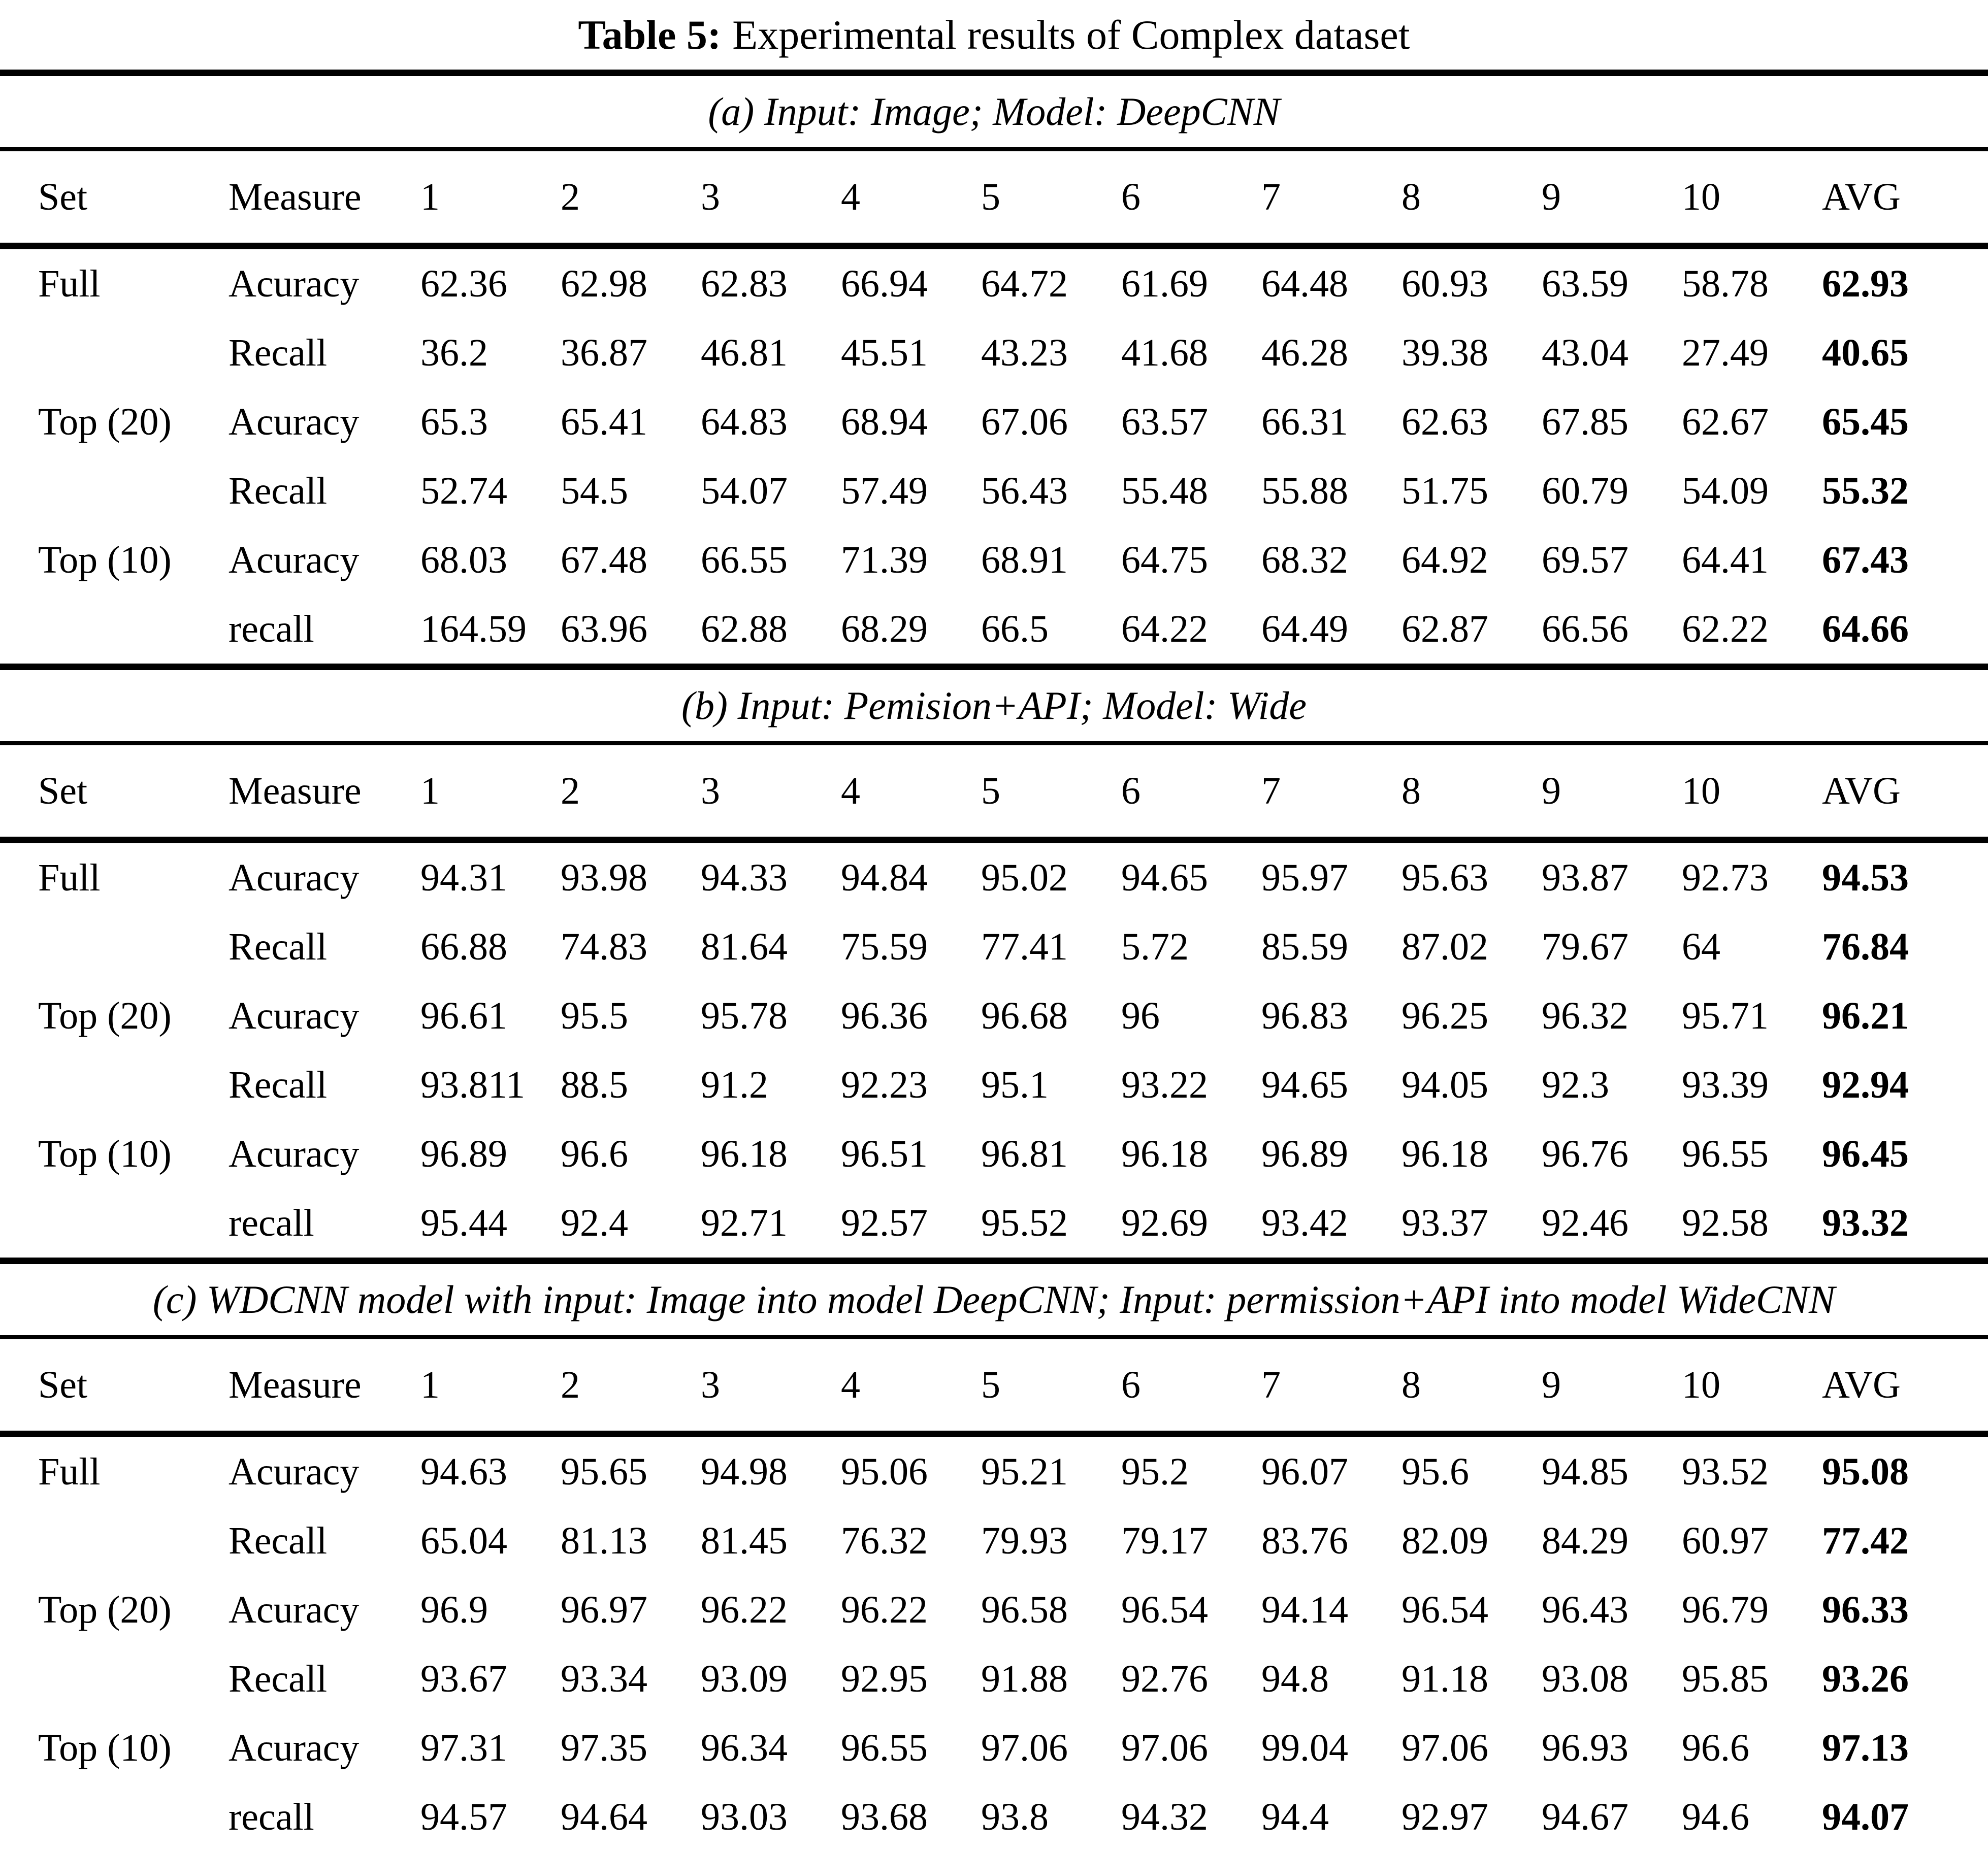  Describe the element at coordinates (70, 877) in the screenshot. I see `set-cell: Full` at that location.